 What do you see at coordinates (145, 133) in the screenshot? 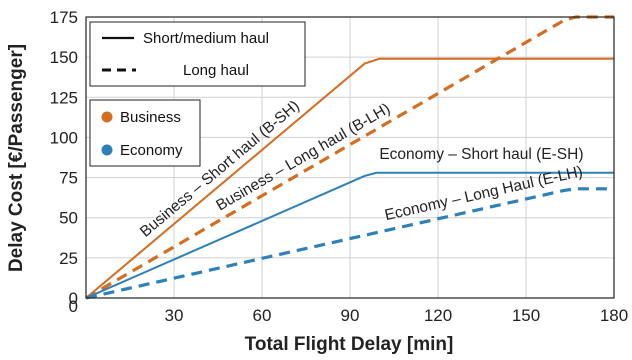
I see `legend-class: Business Economy` at bounding box center [145, 133].